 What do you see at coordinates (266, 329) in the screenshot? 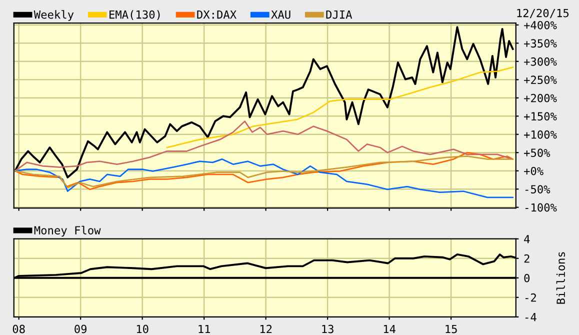
I see `x-tick-label: 12` at bounding box center [266, 329].